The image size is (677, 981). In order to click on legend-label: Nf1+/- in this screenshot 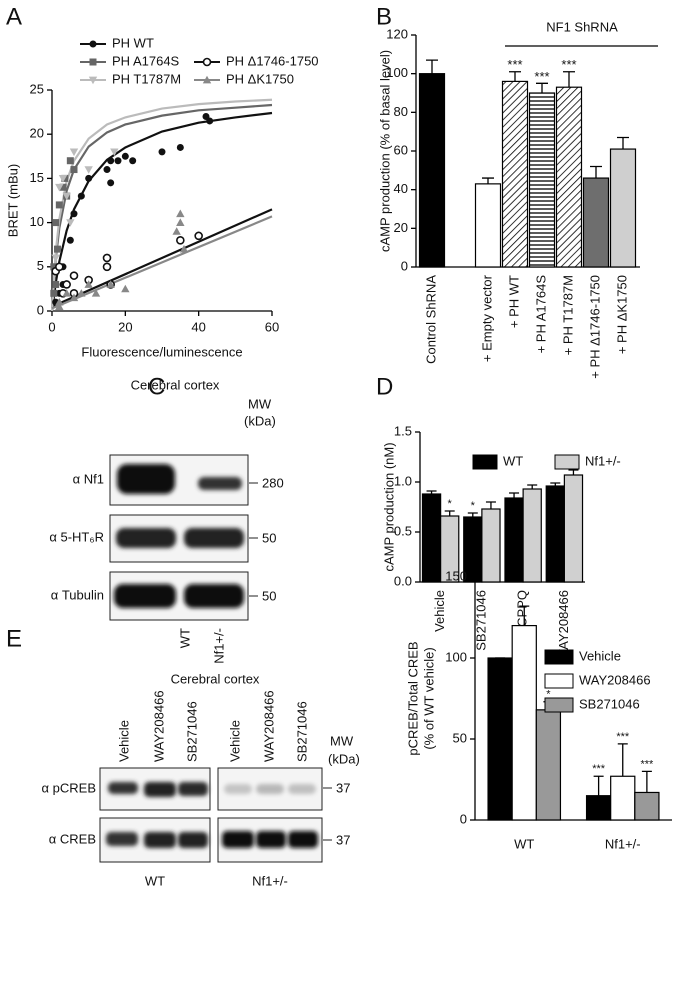, I will do `click(603, 460)`.